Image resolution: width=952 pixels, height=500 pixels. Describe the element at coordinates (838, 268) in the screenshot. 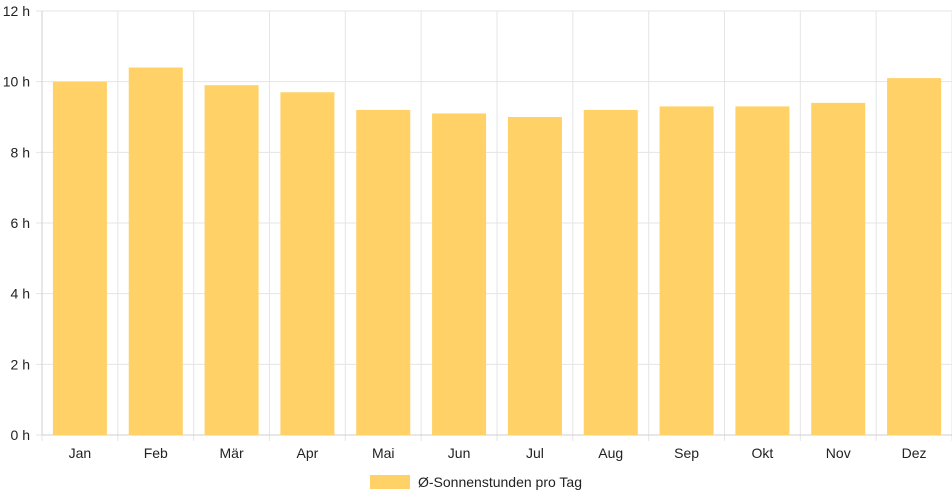

I see `bar-nov` at that location.